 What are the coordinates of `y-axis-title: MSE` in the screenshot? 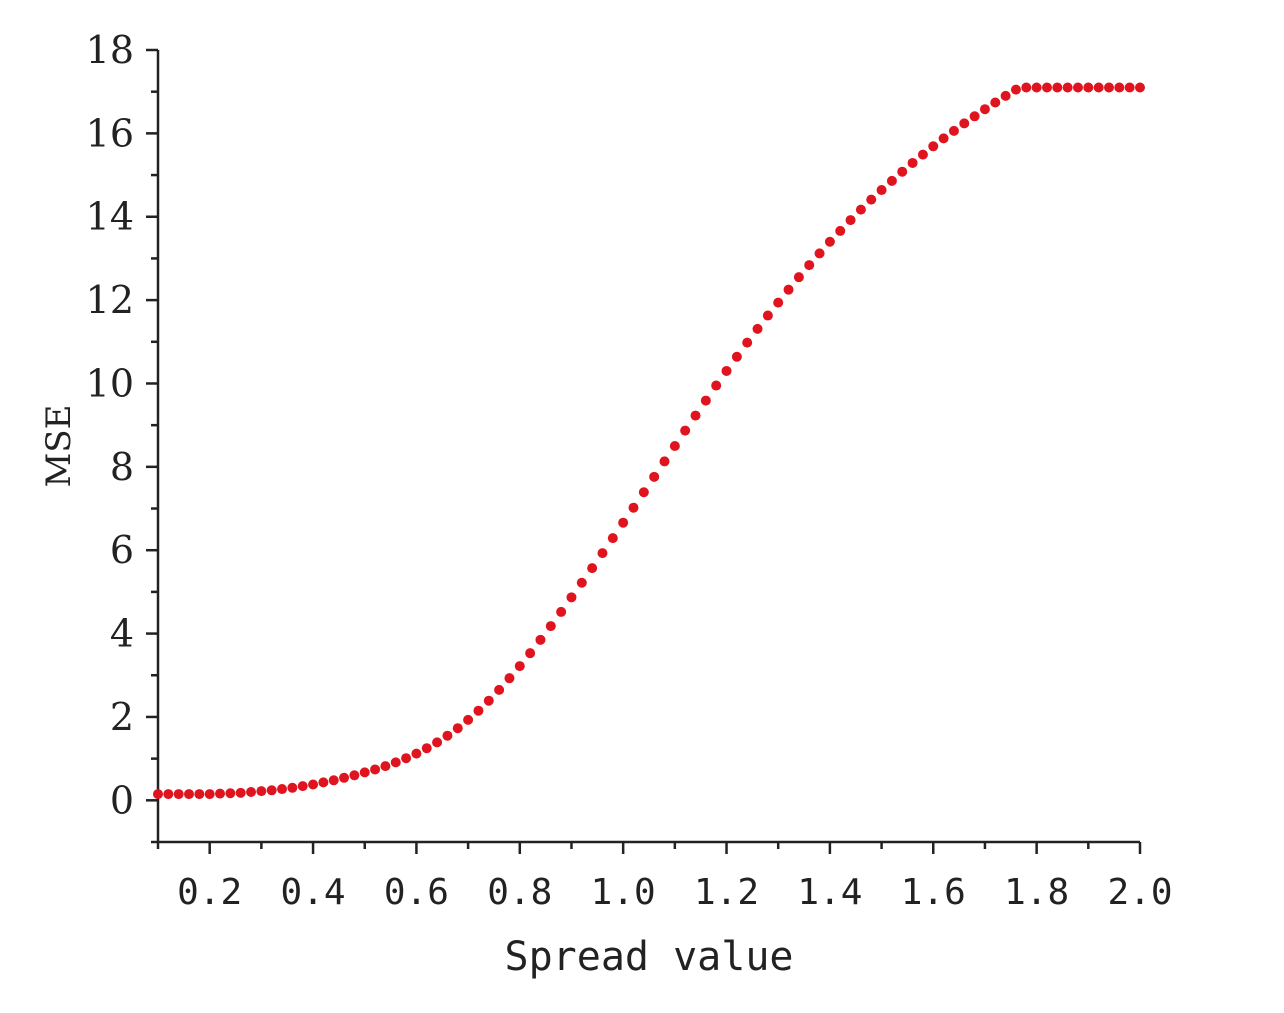 It's located at (59, 446).